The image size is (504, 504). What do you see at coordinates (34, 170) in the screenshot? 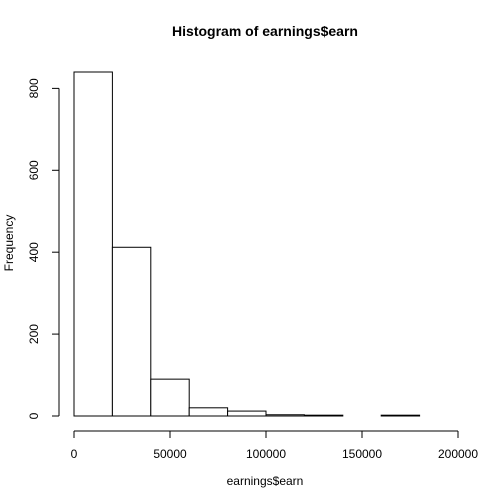
I see `y-tick-label-3: 600` at bounding box center [34, 170].